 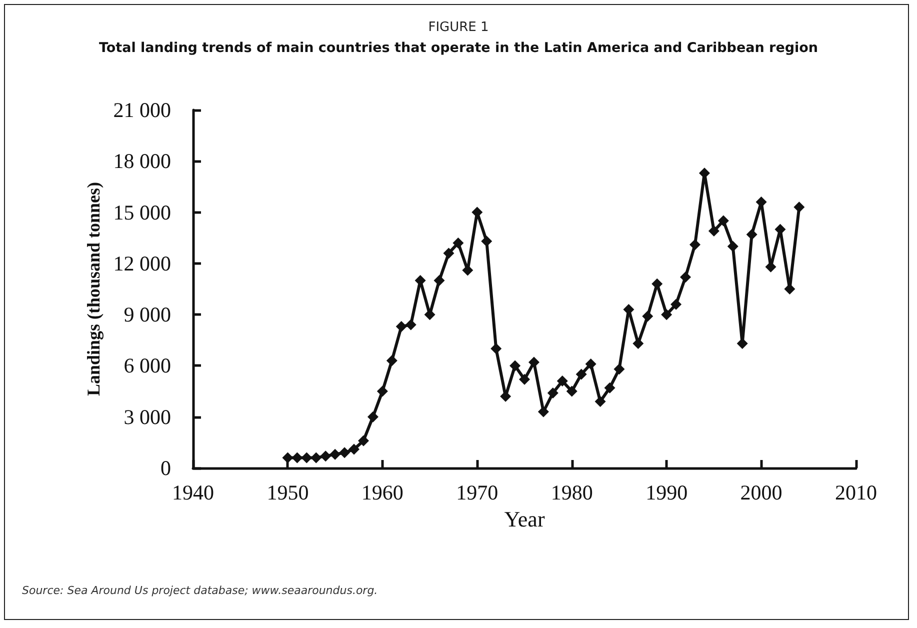 What do you see at coordinates (458, 27) in the screenshot?
I see `chart-title: FIGURE 1` at bounding box center [458, 27].